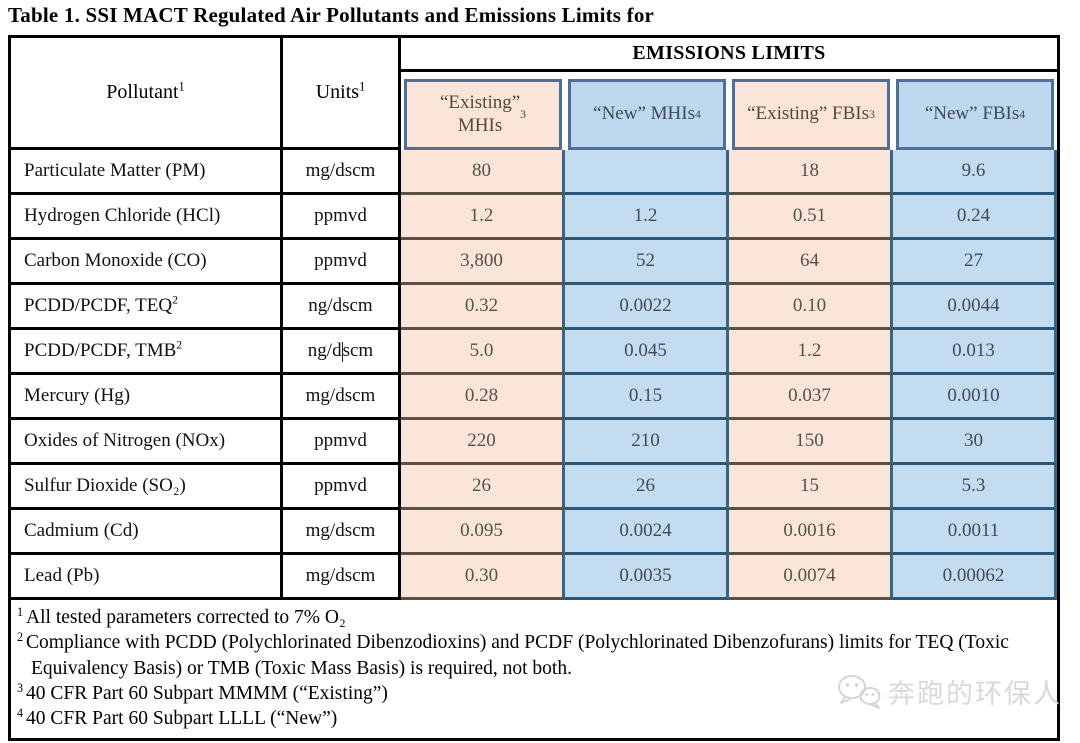 The width and height of the screenshot is (1080, 743). I want to click on pollutant-cell: Lead (Pb), so click(147, 577).